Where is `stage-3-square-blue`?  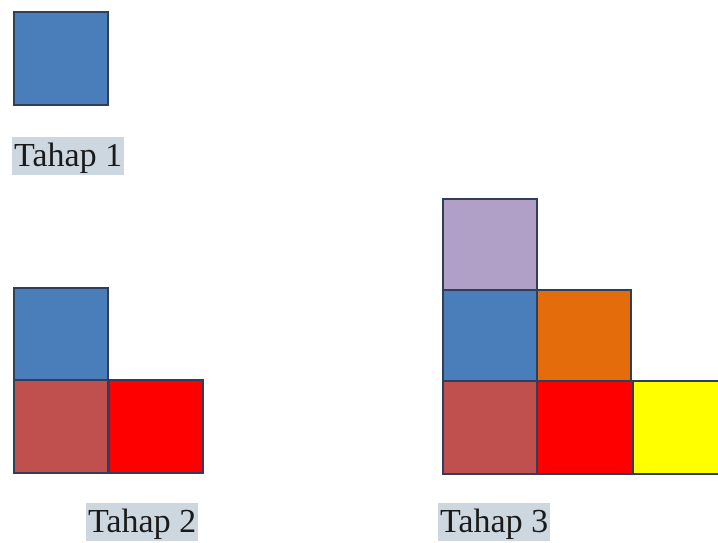
stage-3-square-blue is located at coordinates (490, 335).